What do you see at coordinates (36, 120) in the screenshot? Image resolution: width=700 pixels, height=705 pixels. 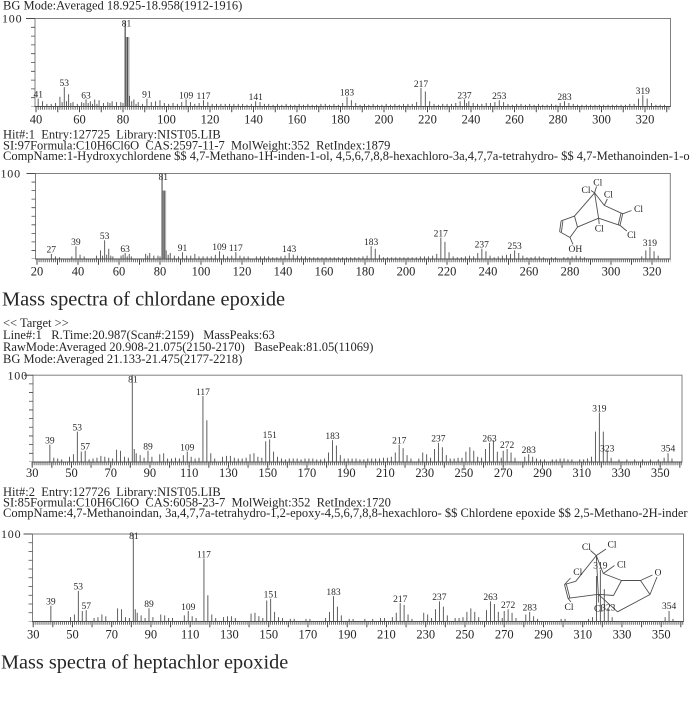 I see `svg-text: 40` at bounding box center [36, 120].